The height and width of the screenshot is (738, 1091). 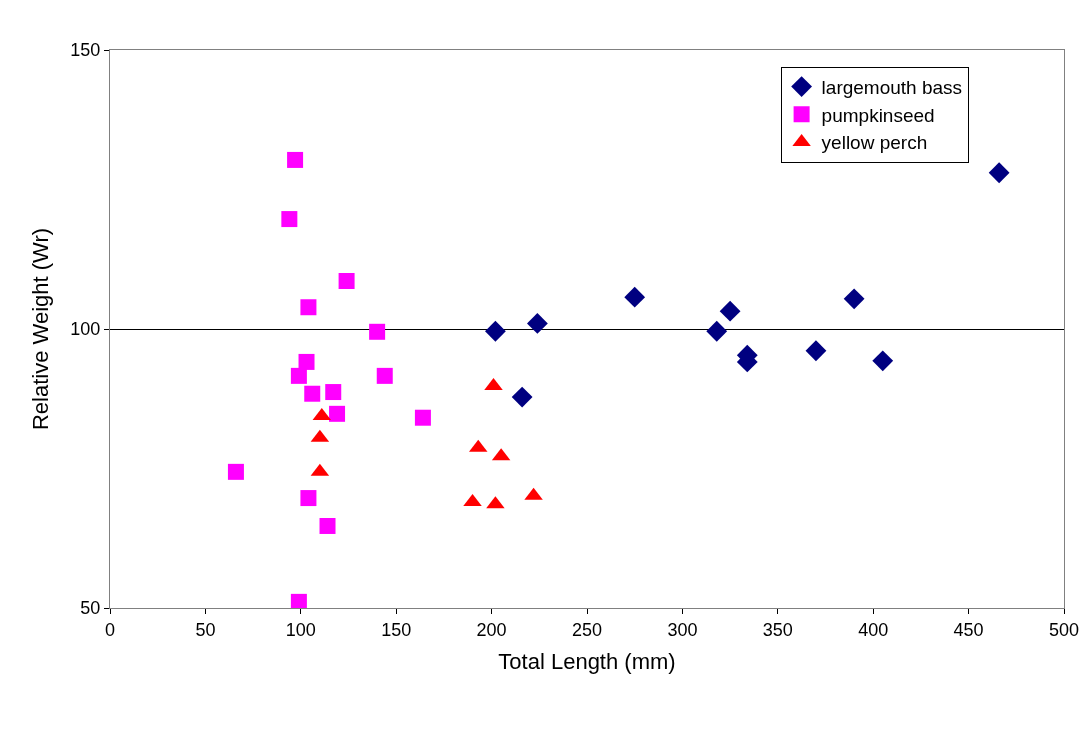 What do you see at coordinates (396, 629) in the screenshot?
I see `x-tick-label: 150` at bounding box center [396, 629].